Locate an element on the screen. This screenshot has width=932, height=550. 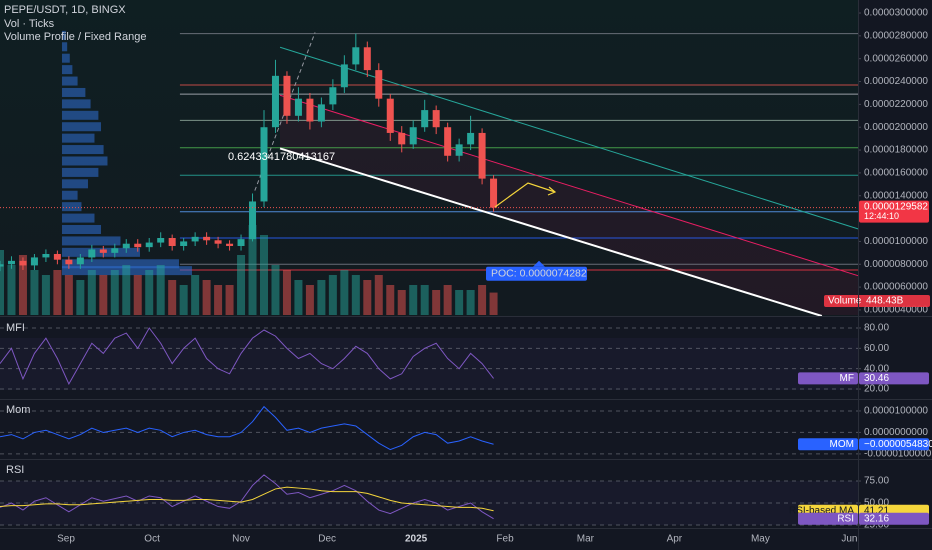
poc-badge is located at coordinates (536, 273).